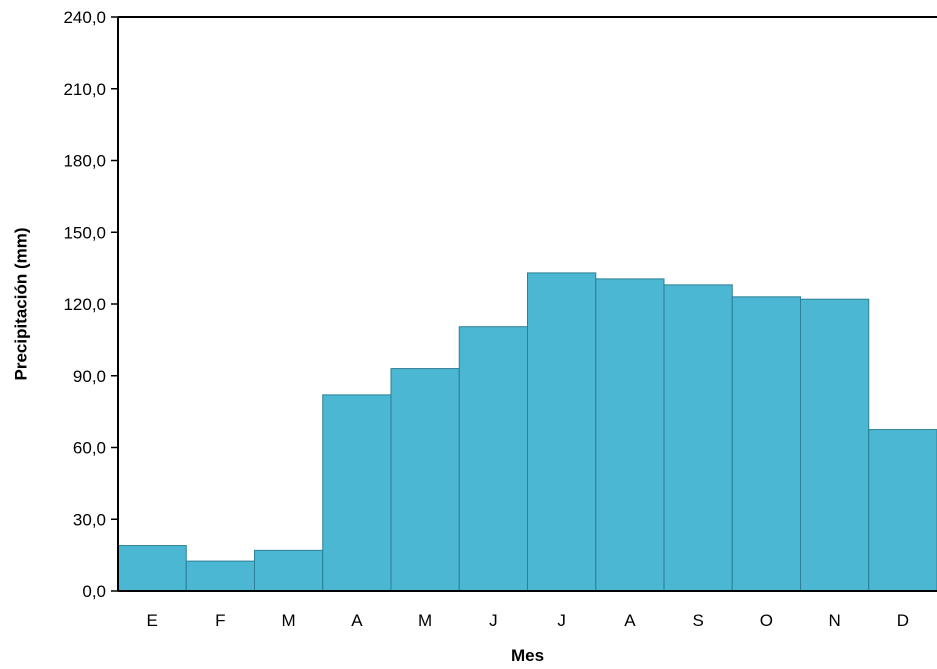  What do you see at coordinates (89, 448) in the screenshot?
I see `y-tick-label: 60,0` at bounding box center [89, 448].